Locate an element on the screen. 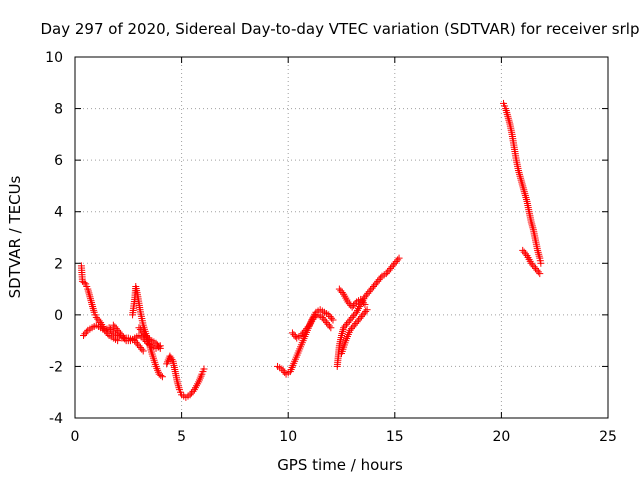  y-tick-label: 2 is located at coordinates (58, 264).